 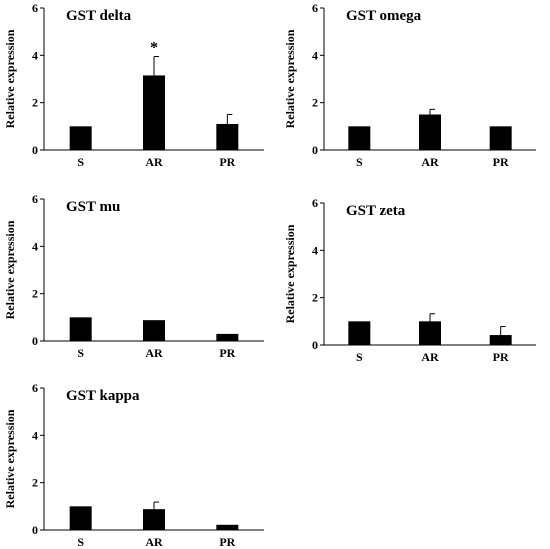 What do you see at coordinates (103, 396) in the screenshot?
I see `chart-title: GST kappa` at bounding box center [103, 396].